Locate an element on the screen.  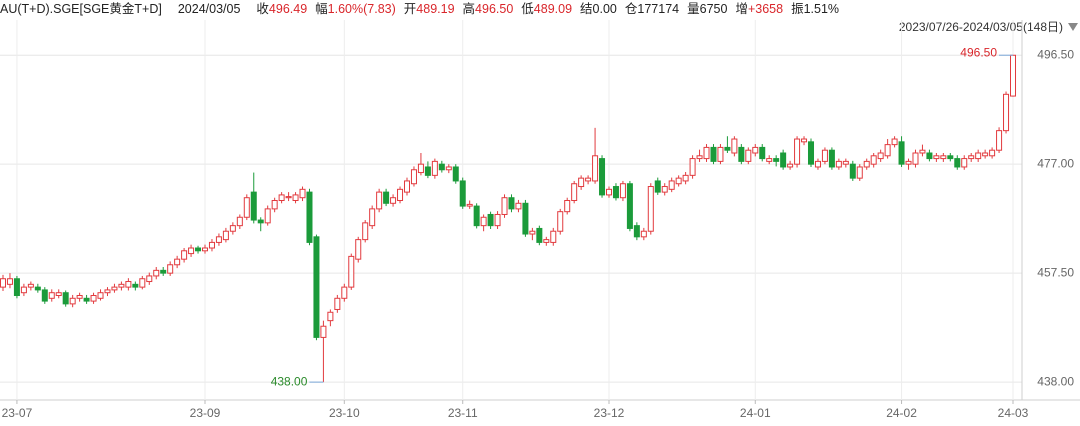
stat: 增+3658 is located at coordinates (759, 9).